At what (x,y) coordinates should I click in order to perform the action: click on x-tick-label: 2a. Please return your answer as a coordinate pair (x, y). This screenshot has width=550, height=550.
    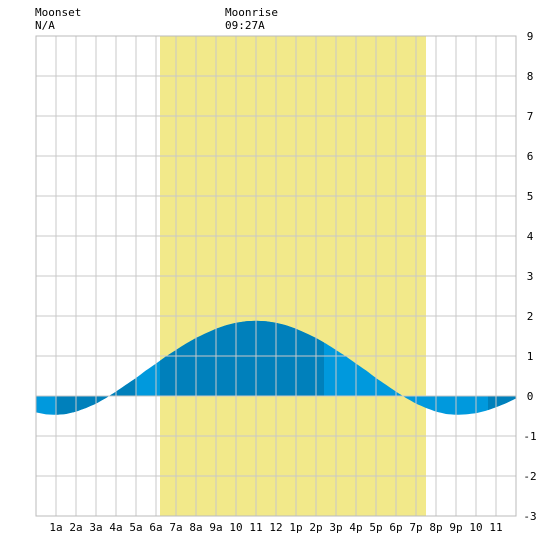
    Looking at the image, I should click on (75, 527).